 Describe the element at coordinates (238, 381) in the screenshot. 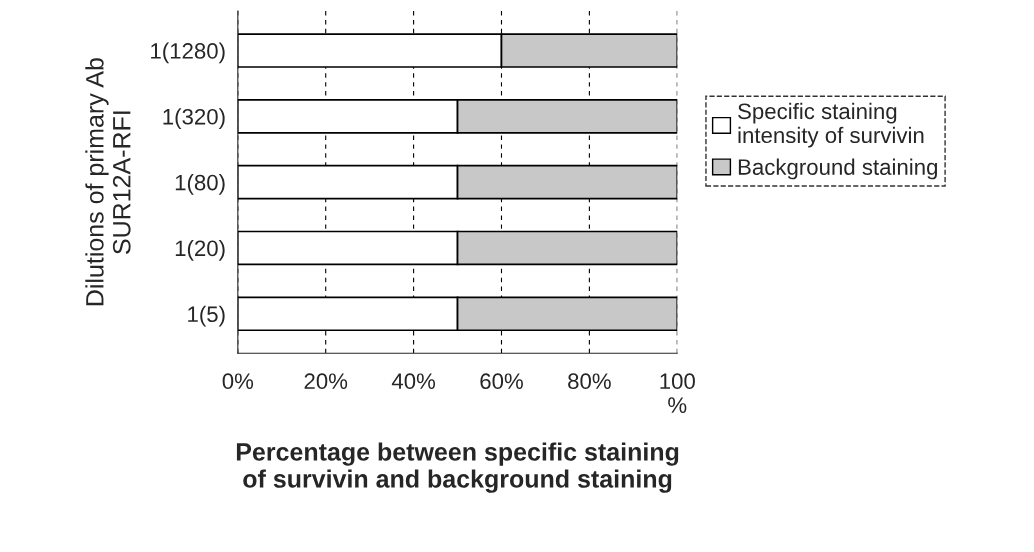

I see `x-tick-label: 0%` at that location.